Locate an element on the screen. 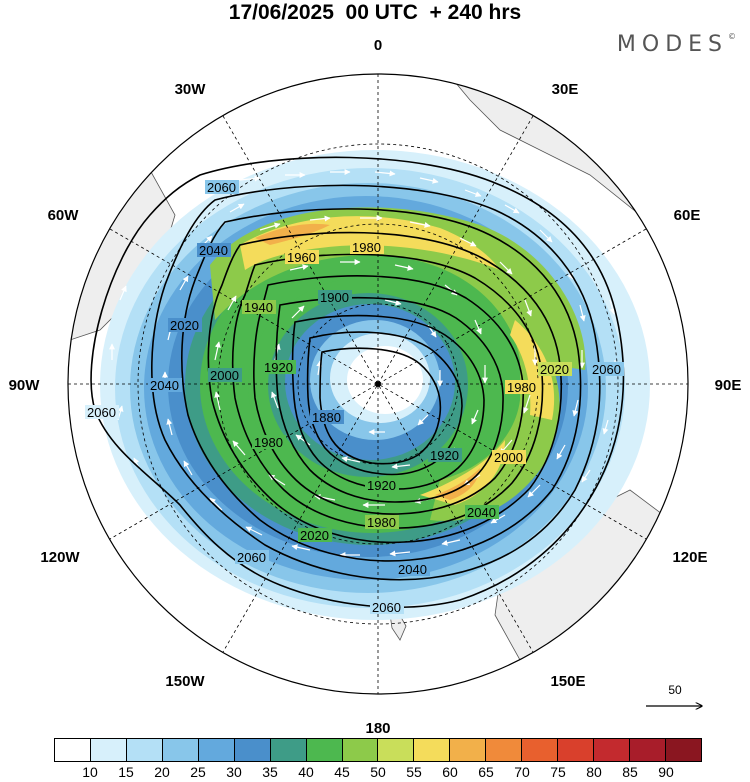  contour-1940 is located at coordinates (389, 399).